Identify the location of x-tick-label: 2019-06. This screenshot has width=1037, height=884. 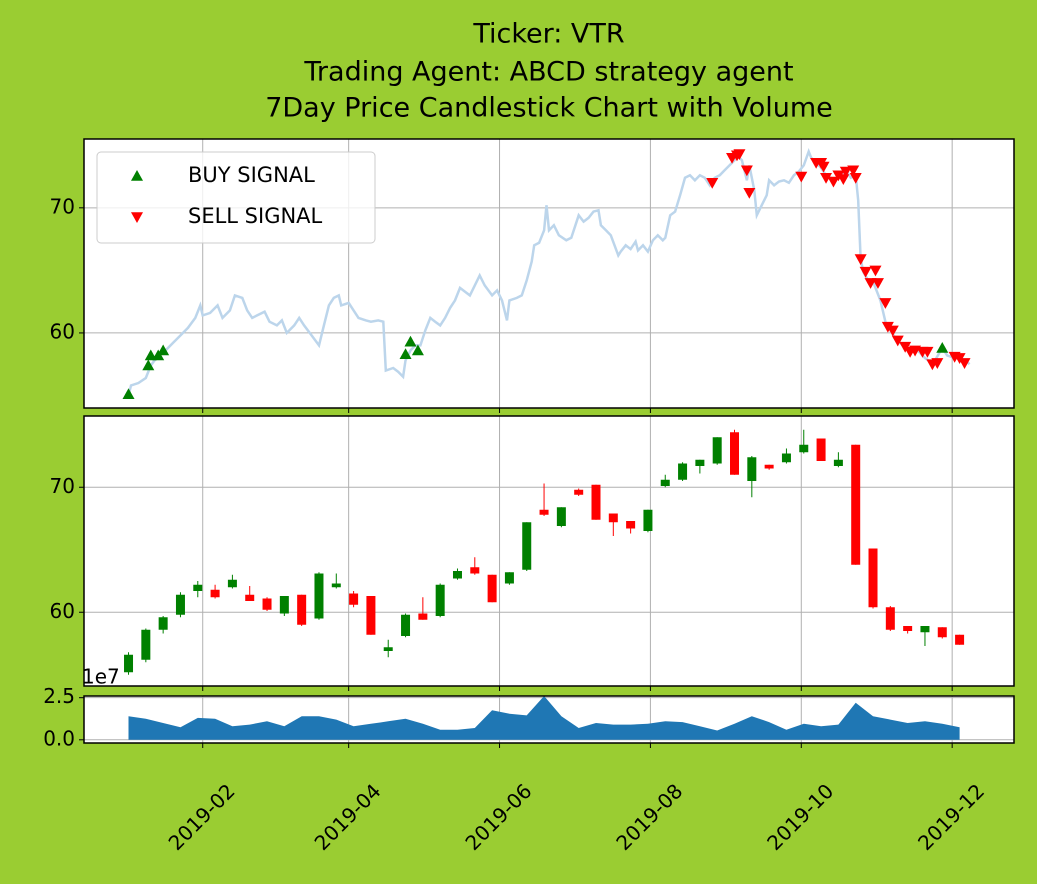
(498, 817).